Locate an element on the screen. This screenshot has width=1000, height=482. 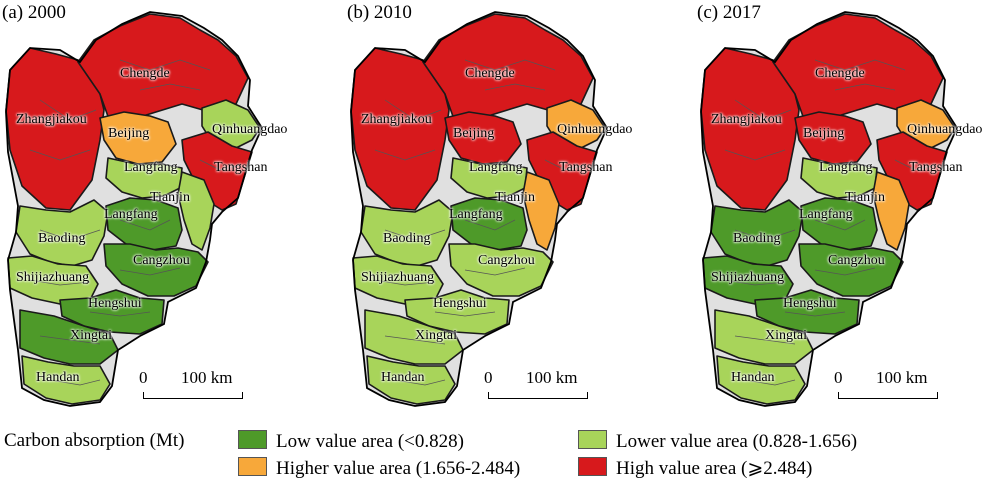
county-boundaries is located at coordinates (830, 222).